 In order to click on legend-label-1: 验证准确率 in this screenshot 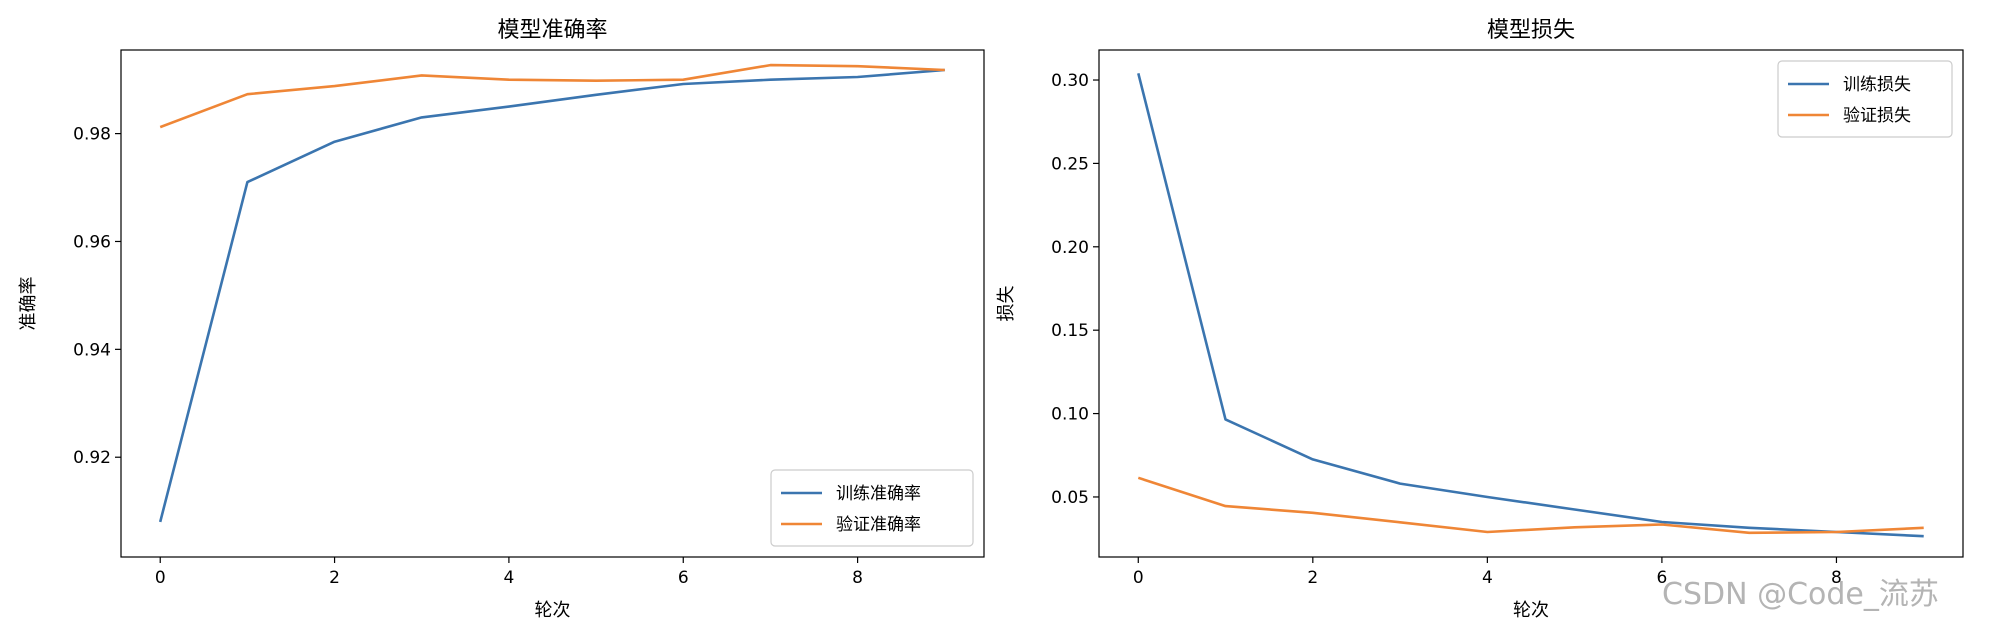, I will do `click(878, 525)`.